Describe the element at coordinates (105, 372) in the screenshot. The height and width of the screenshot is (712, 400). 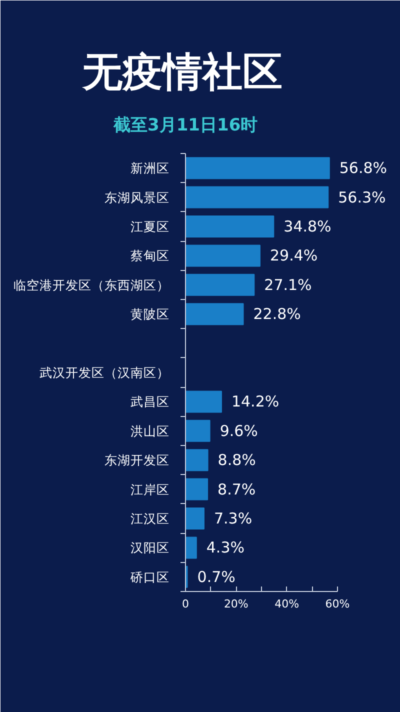
I see `y-tick-label: 武汉开发区（汉南区）` at that location.